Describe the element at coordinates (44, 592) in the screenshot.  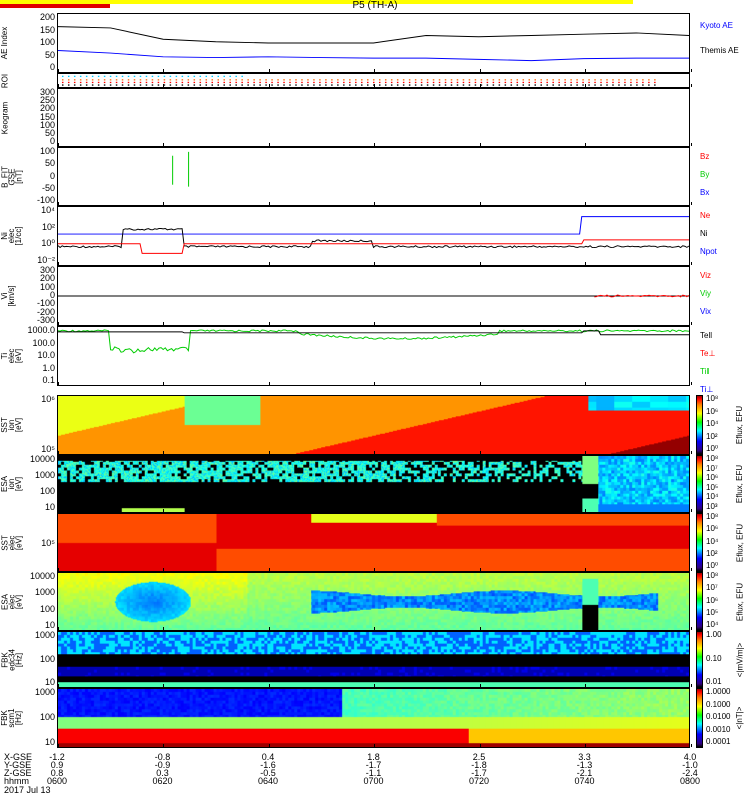
I see `esa_elec-ytick: 1000` at that location.